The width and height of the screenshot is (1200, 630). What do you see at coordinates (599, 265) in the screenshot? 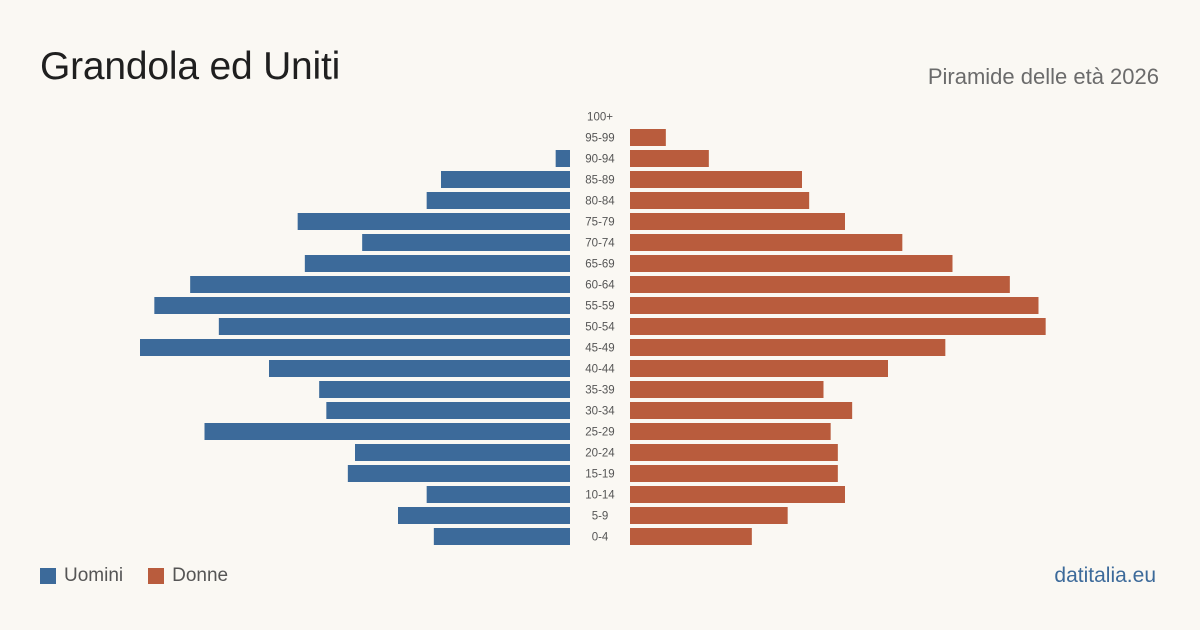
I see `age-label-65-69: 65-69` at bounding box center [599, 265].